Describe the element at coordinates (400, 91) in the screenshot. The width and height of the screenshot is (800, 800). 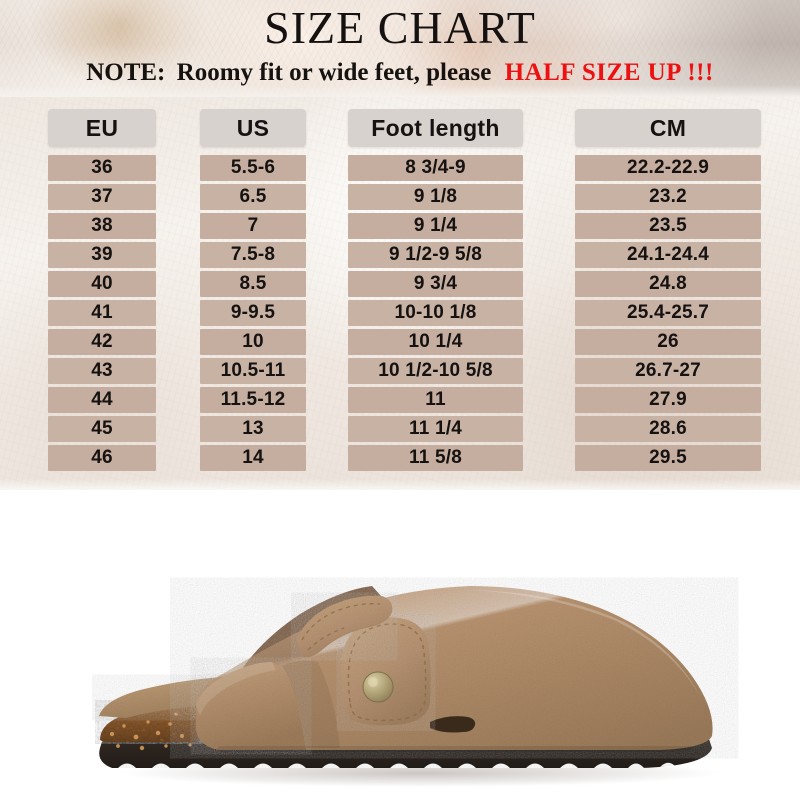
I see `banner-bottom-fade` at that location.